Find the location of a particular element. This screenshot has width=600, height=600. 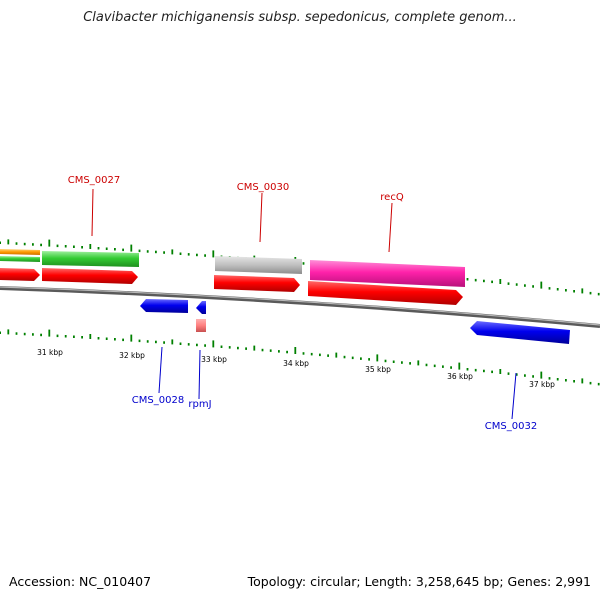

inner-tick-track is located at coordinates (300, 357).